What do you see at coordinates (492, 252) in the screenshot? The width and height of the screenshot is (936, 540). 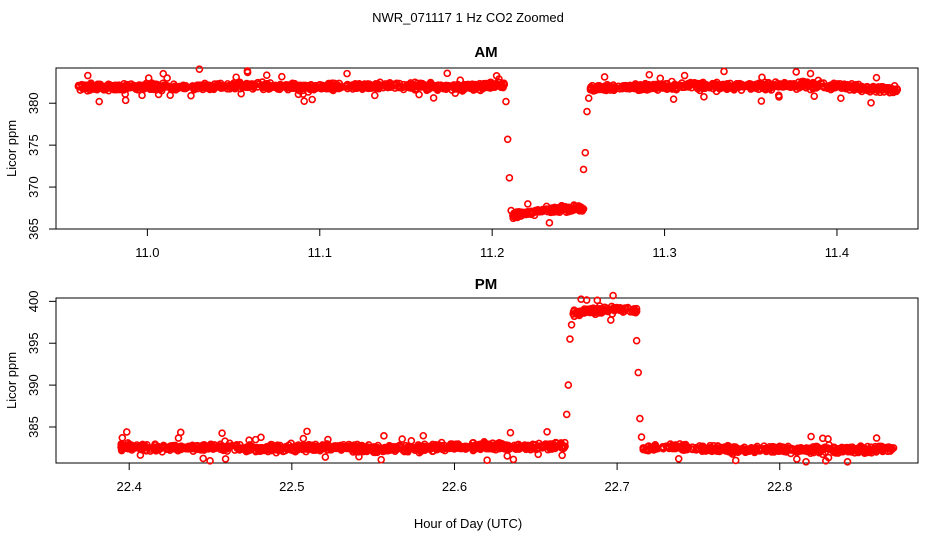 I see `x-tick-label: 11.2` at bounding box center [492, 252].